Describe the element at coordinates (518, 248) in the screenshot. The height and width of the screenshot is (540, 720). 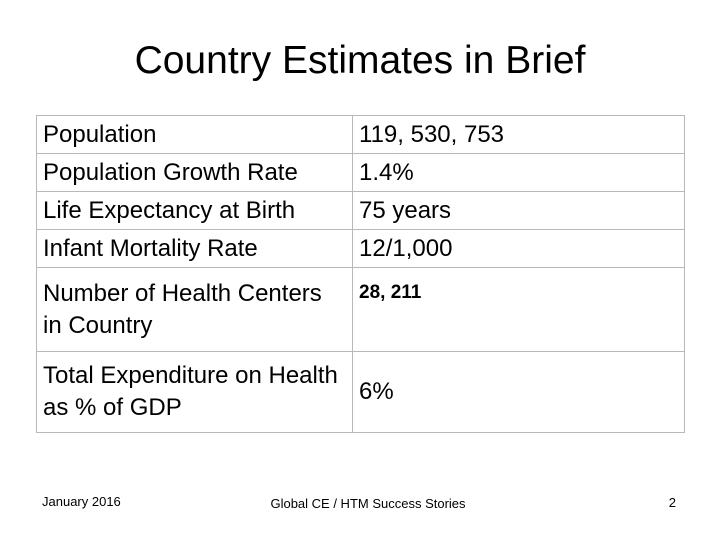
I see `row-value-infant-mortality-rate: 12/1,000` at that location.